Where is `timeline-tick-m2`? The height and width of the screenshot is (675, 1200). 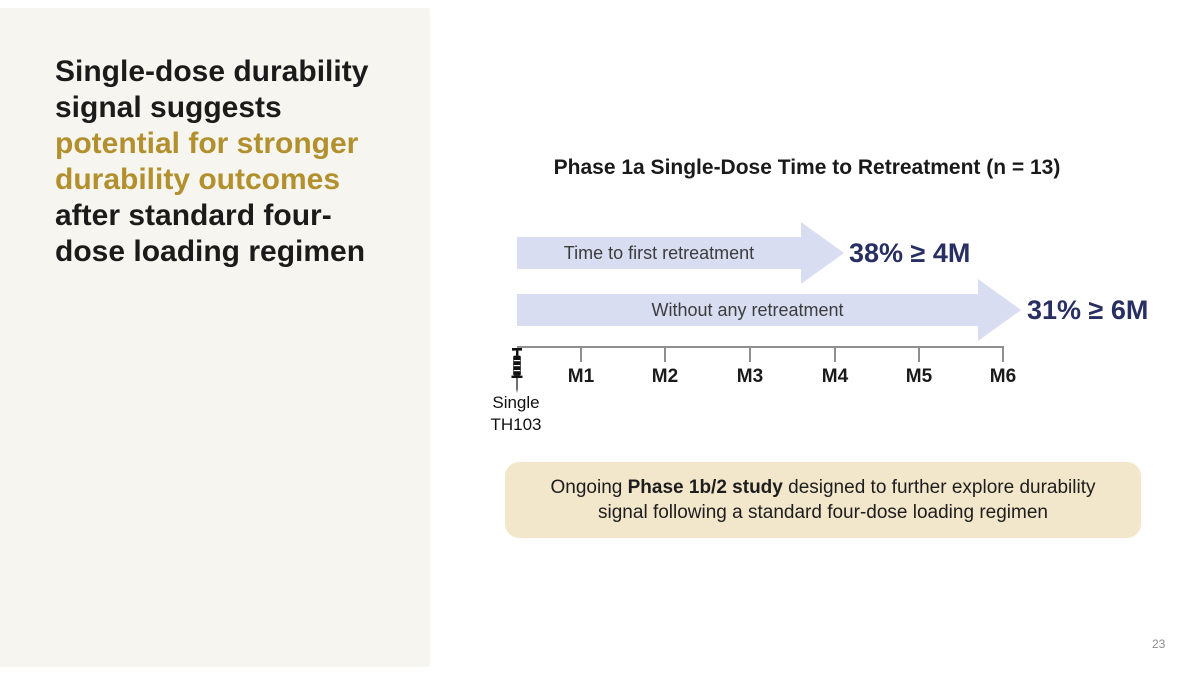 timeline-tick-m2 is located at coordinates (665, 354).